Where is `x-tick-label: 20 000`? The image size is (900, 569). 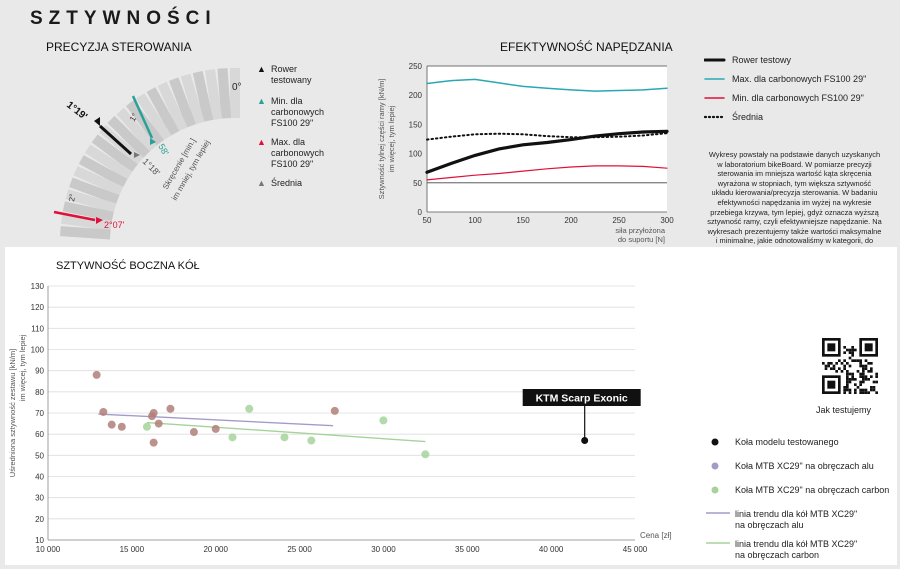
x-tick-label: 20 000 is located at coordinates (215, 549).